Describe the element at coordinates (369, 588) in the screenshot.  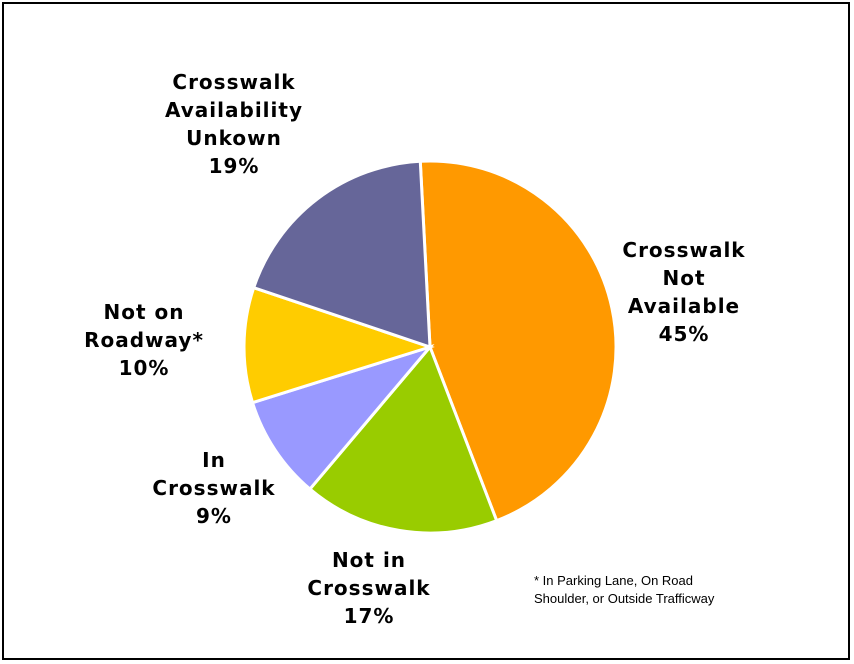
I see `slice-label-not-in-crosswalk: Not in Crosswalk 17%` at that location.